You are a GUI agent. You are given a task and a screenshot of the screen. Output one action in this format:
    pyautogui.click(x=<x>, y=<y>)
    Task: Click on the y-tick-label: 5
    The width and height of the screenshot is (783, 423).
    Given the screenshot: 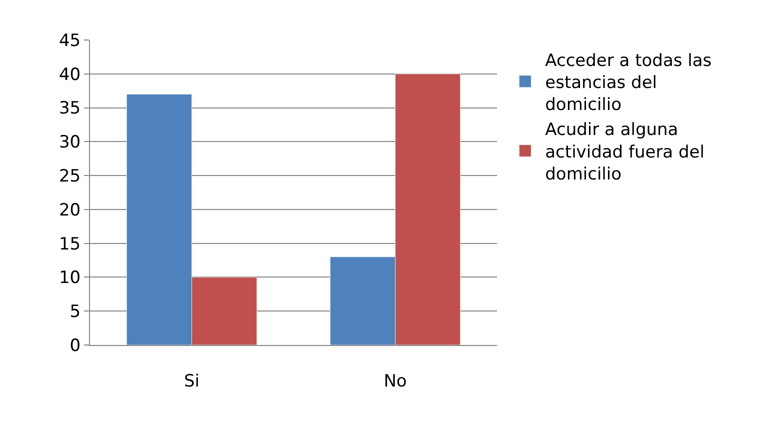 What is the action you would take?
    pyautogui.click(x=75, y=312)
    